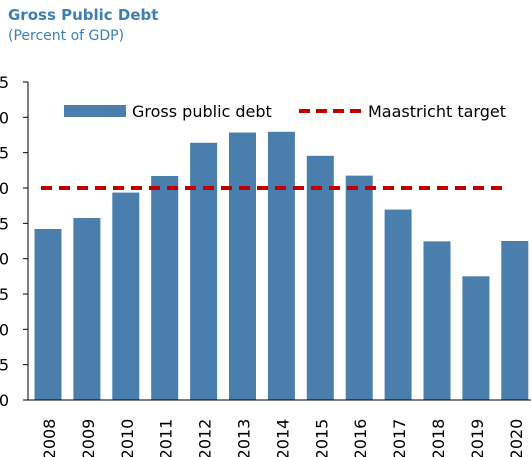 The image size is (531, 457). Describe the element at coordinates (49, 438) in the screenshot. I see `x-tick-label: 2008` at that location.